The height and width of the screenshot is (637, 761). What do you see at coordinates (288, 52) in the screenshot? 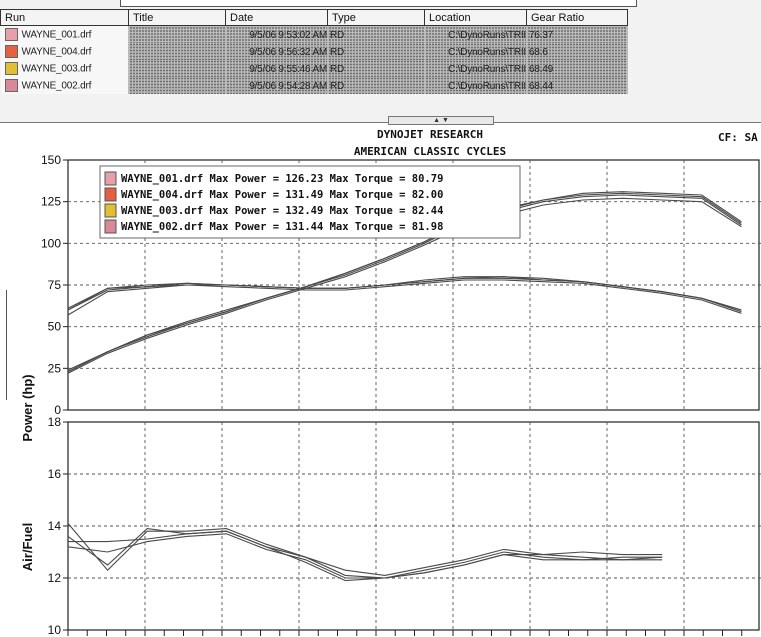
I see `run-date: 9/5/06 9:56:32 AM` at bounding box center [288, 52].